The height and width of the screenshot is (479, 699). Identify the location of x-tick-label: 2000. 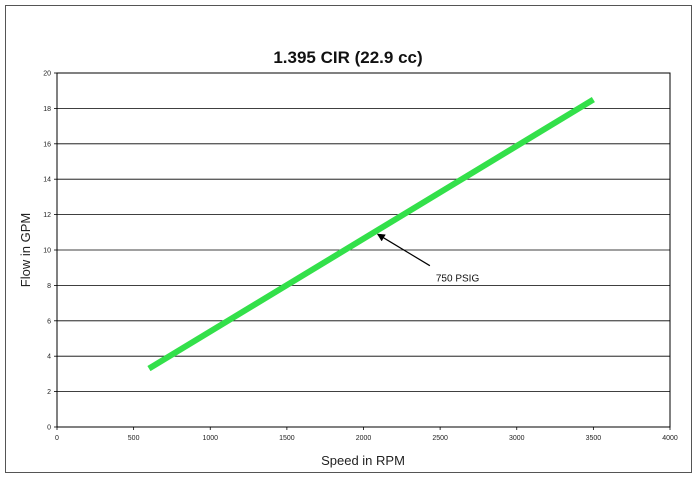
(364, 438).